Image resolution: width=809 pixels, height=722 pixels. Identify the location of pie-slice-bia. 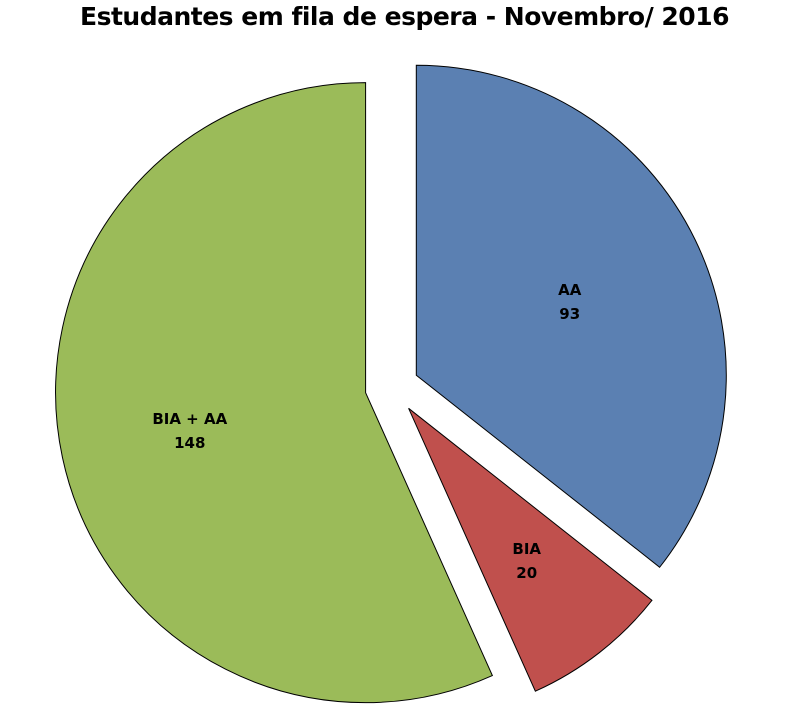
(530, 549).